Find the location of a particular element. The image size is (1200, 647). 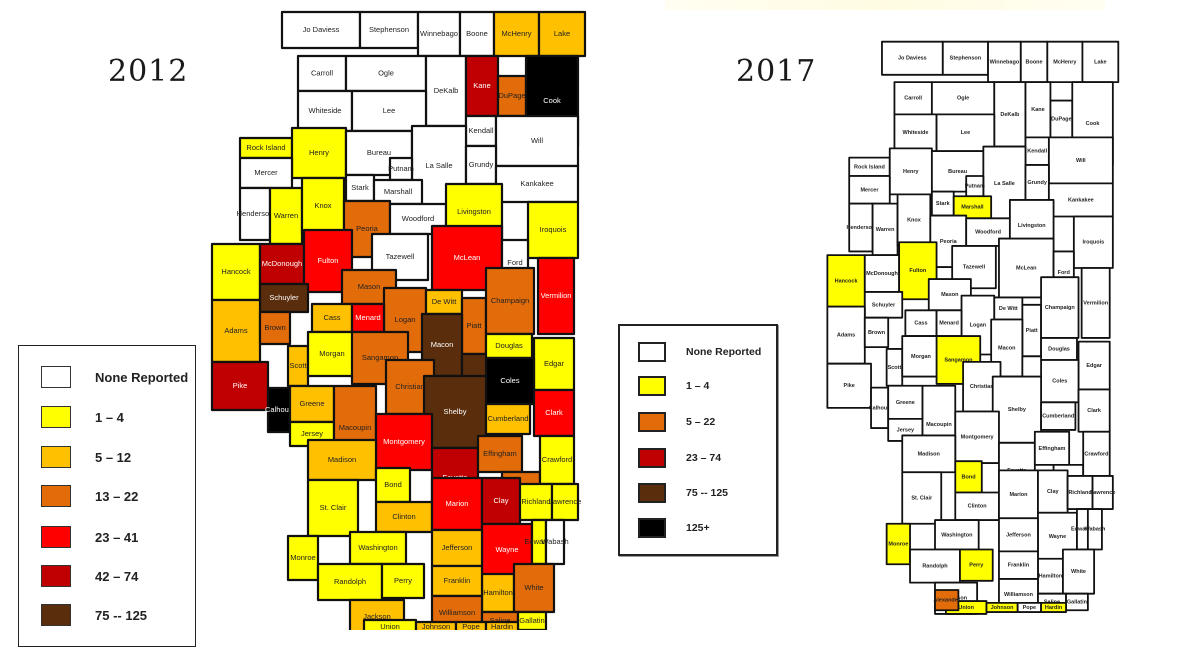

county-label: La Salle is located at coordinates (438, 165).